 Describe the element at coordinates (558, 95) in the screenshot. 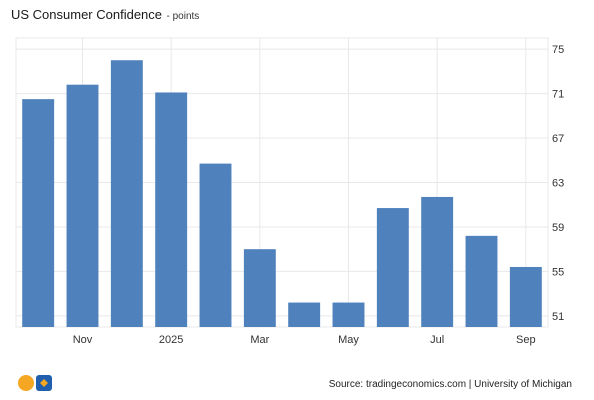

I see `y-tick-label: 71` at that location.